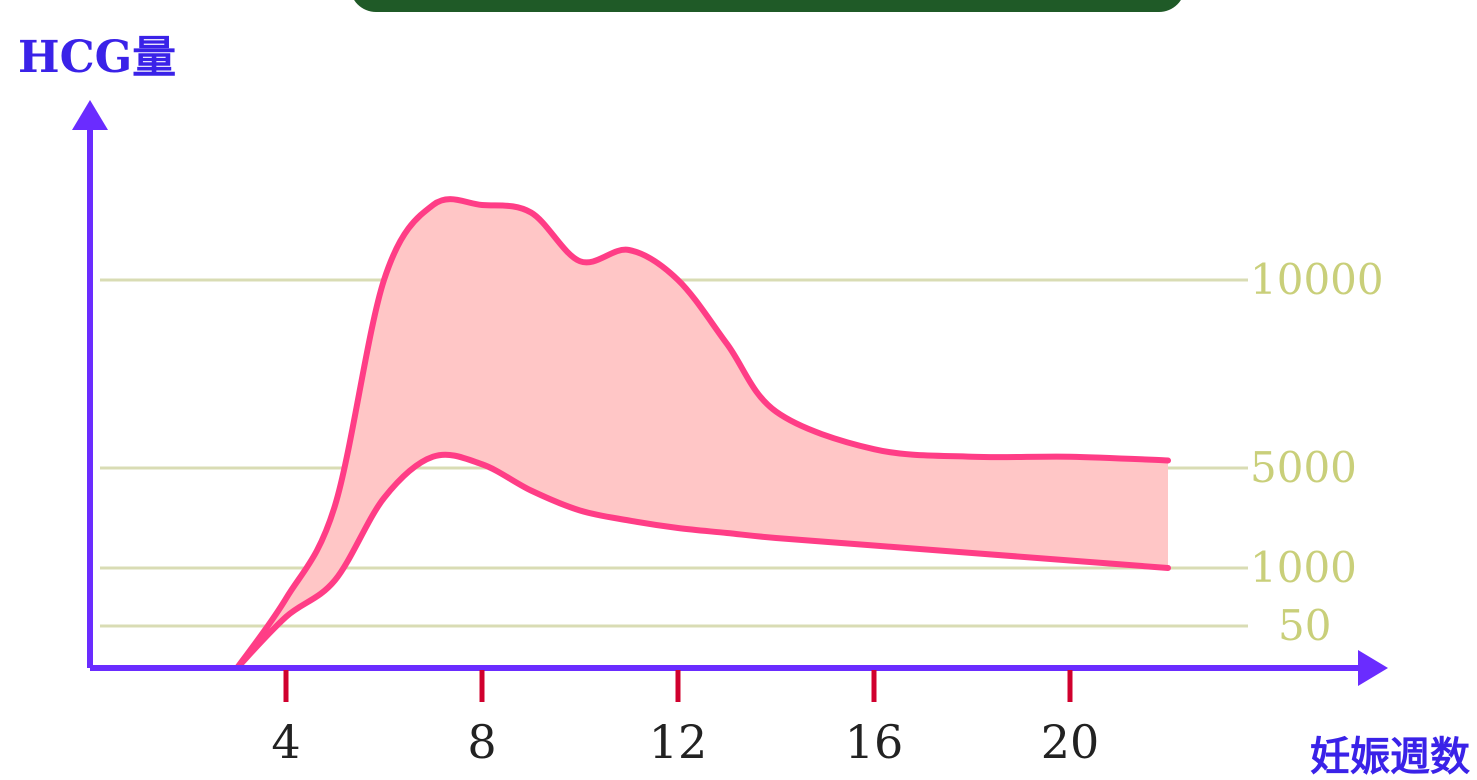 The height and width of the screenshot is (780, 1477). What do you see at coordinates (285, 742) in the screenshot?
I see `x-tick-label: 4` at bounding box center [285, 742].